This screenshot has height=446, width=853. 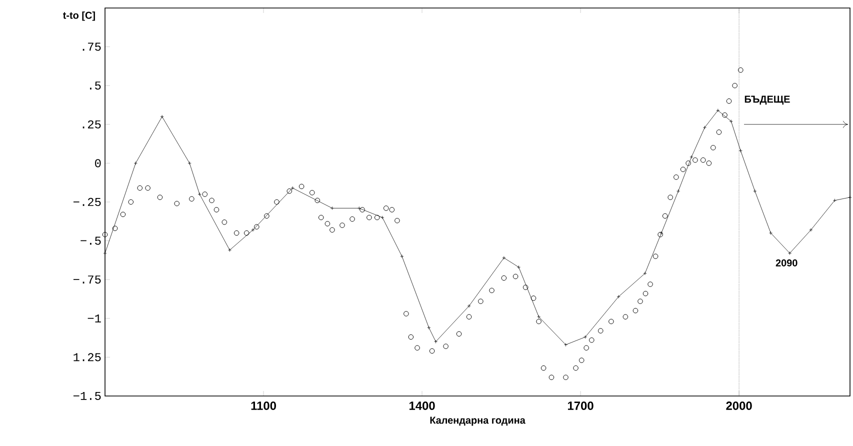 I want to click on annotation: БЪДЕЩЕ, so click(x=767, y=100).